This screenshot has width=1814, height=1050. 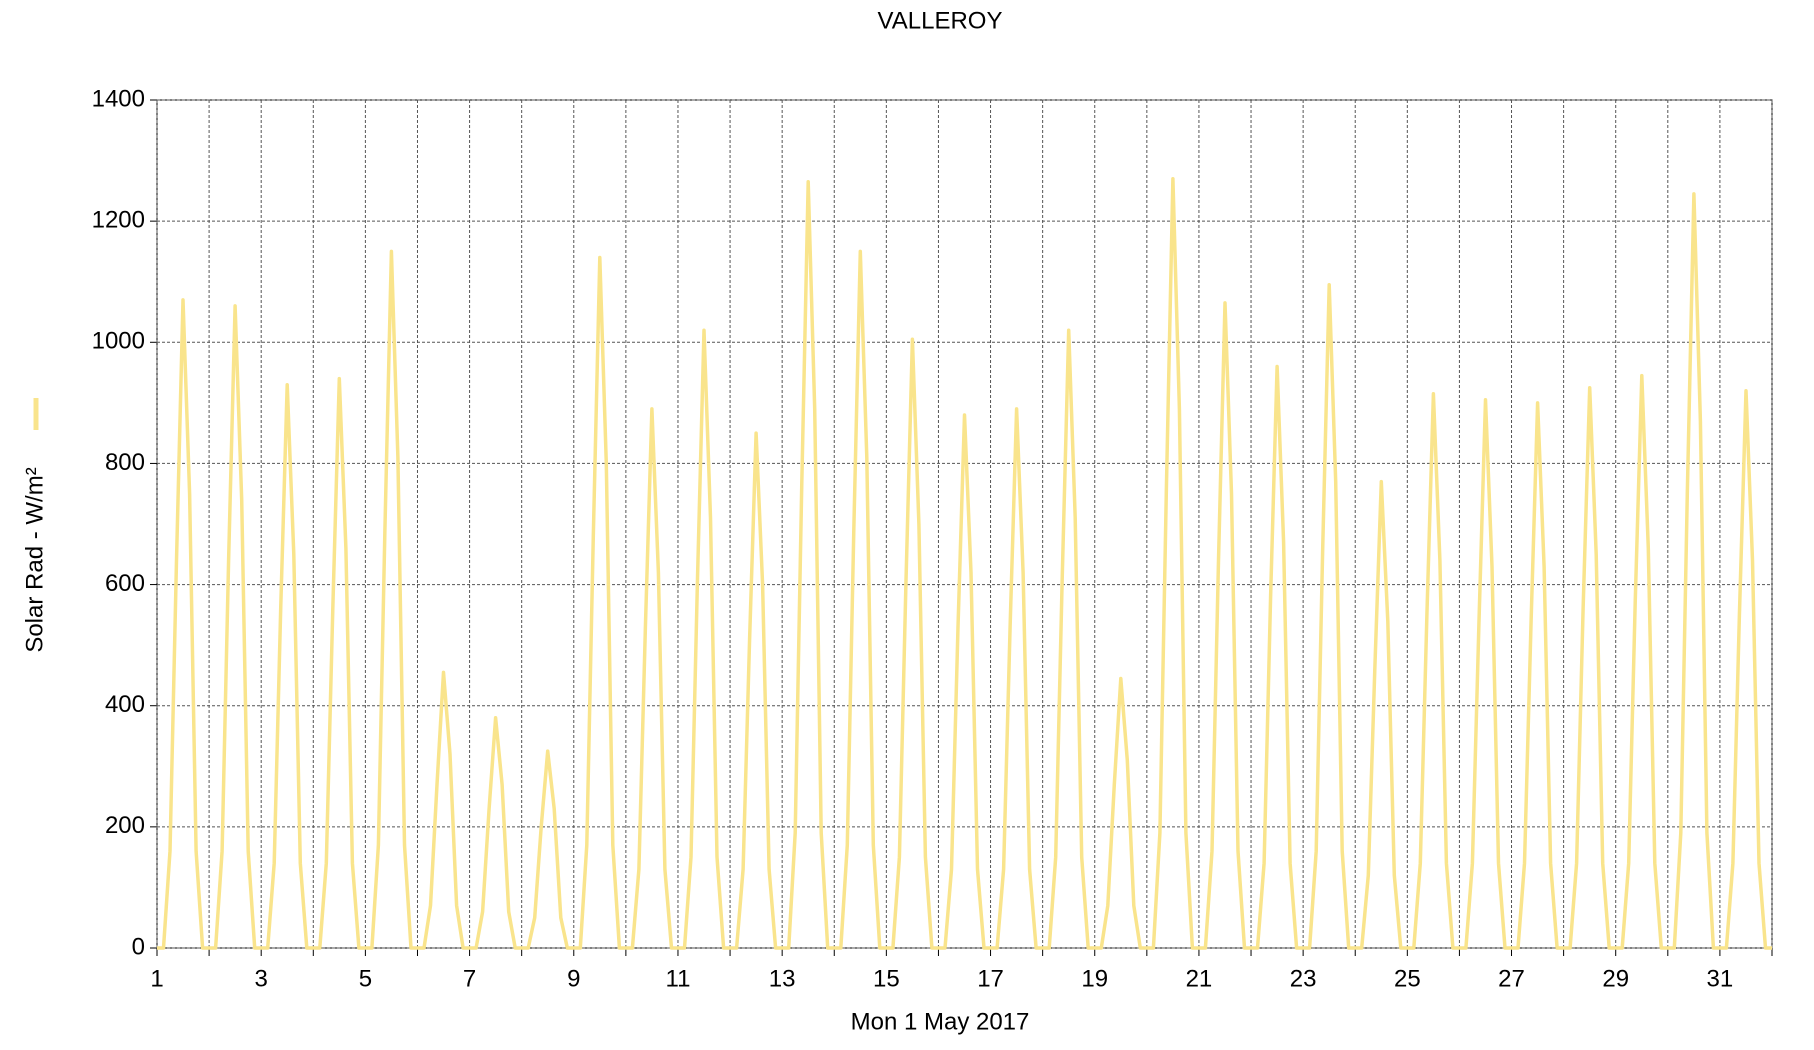 What do you see at coordinates (118, 219) in the screenshot?
I see `y-tick-label: 1200` at bounding box center [118, 219].